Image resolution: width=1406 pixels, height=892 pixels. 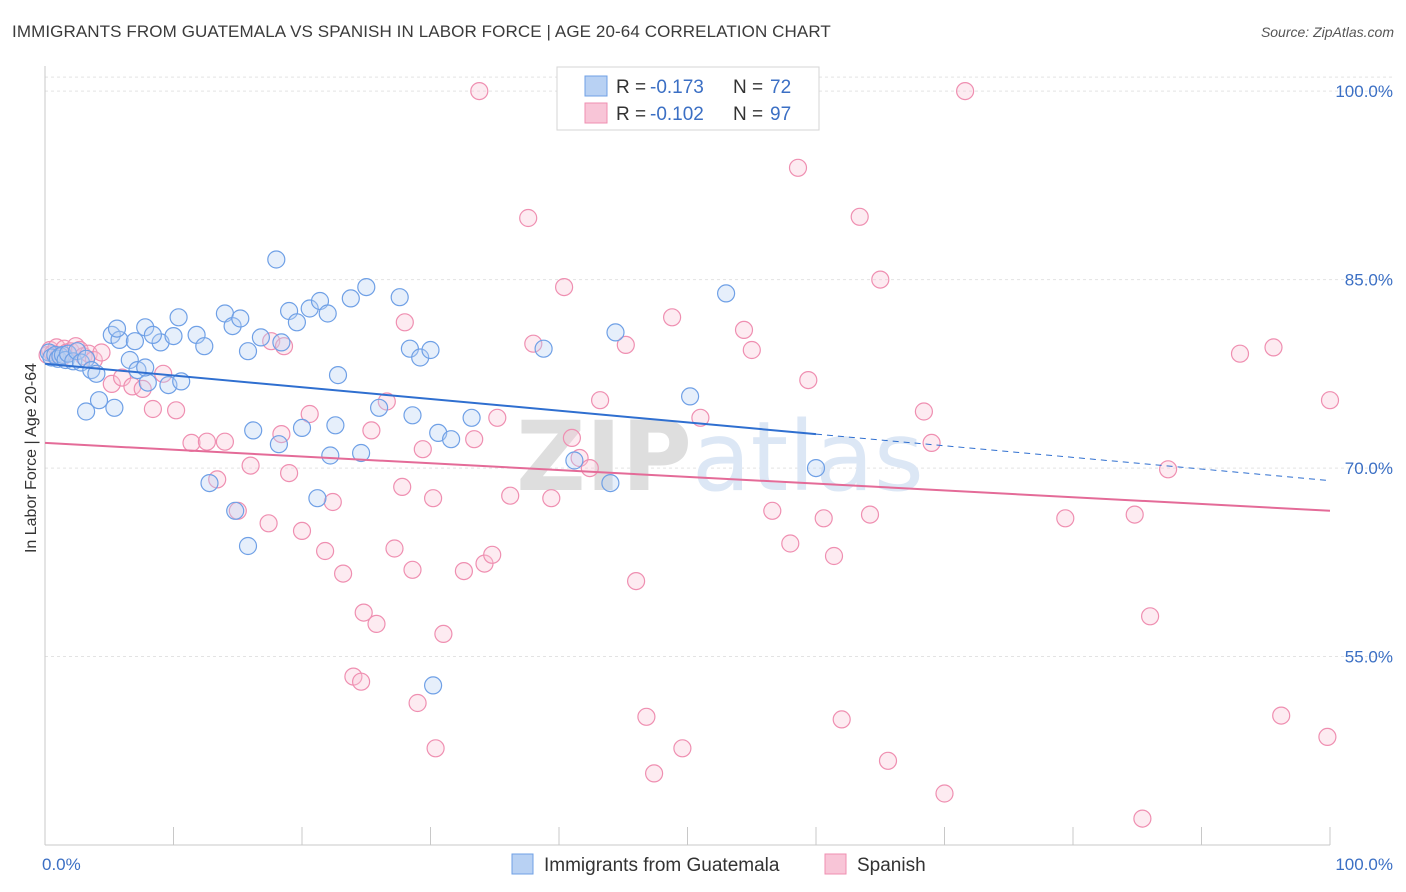 What do you see at coordinates (596, 113) in the screenshot?
I see `legend-swatch-spanish` at bounding box center [596, 113].